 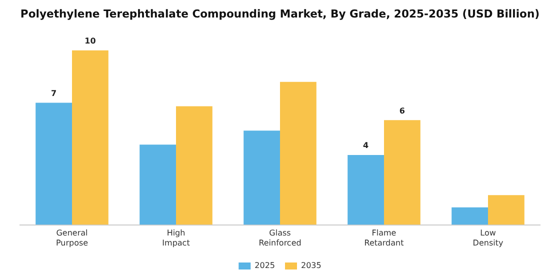 I want to click on data-label: 7, so click(x=54, y=93).